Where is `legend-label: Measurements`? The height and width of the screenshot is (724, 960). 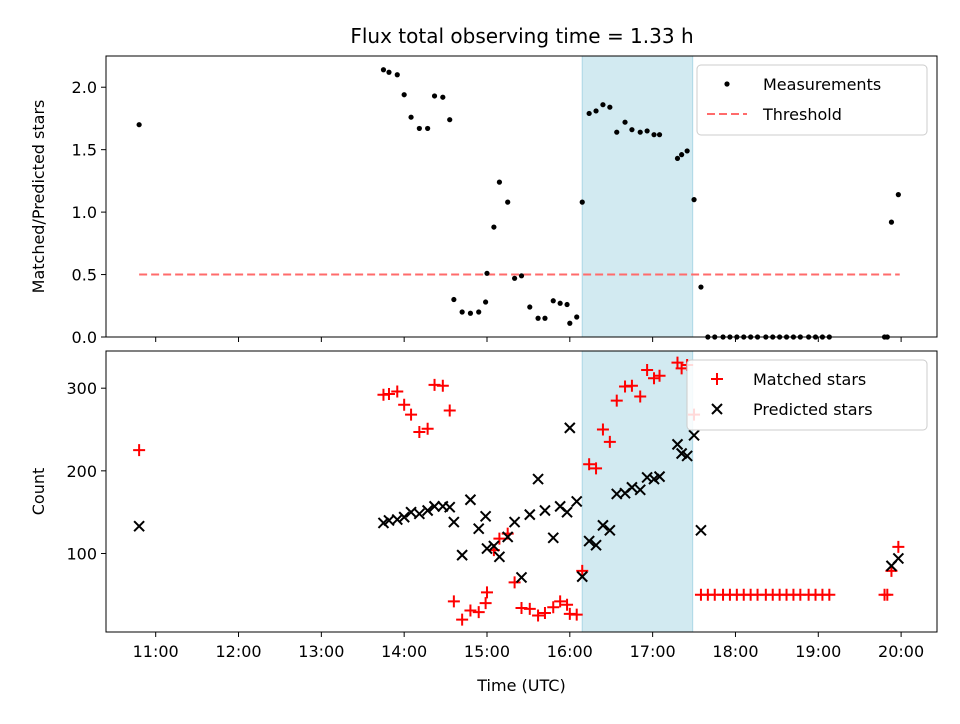
legend-label: Measurements is located at coordinates (822, 84).